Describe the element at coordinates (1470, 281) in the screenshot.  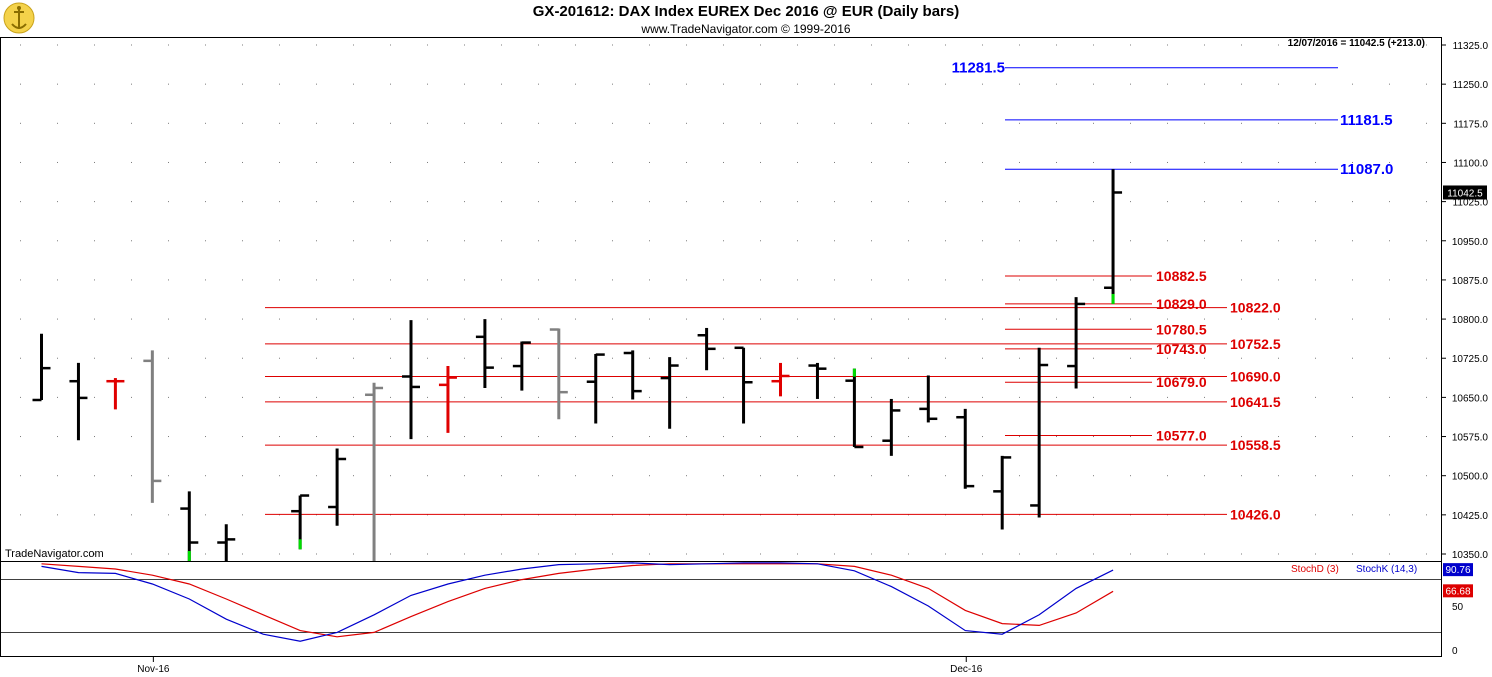
I see `y-tick-label: 10875.0` at that location.